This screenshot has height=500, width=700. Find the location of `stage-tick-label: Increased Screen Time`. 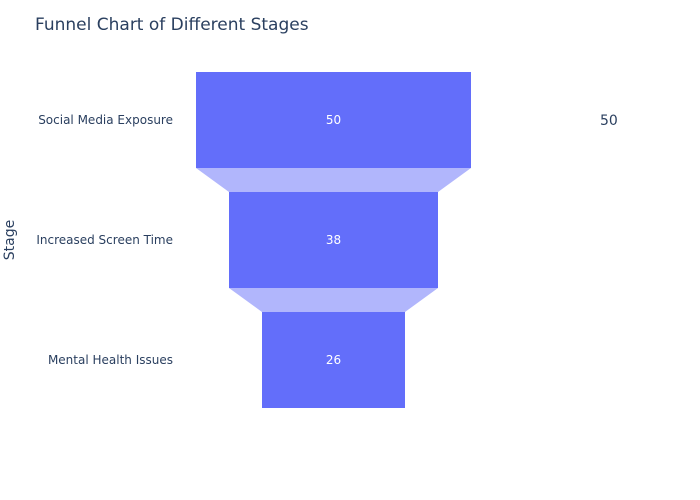

stage-tick-label: Increased Screen Time is located at coordinates (104, 240).